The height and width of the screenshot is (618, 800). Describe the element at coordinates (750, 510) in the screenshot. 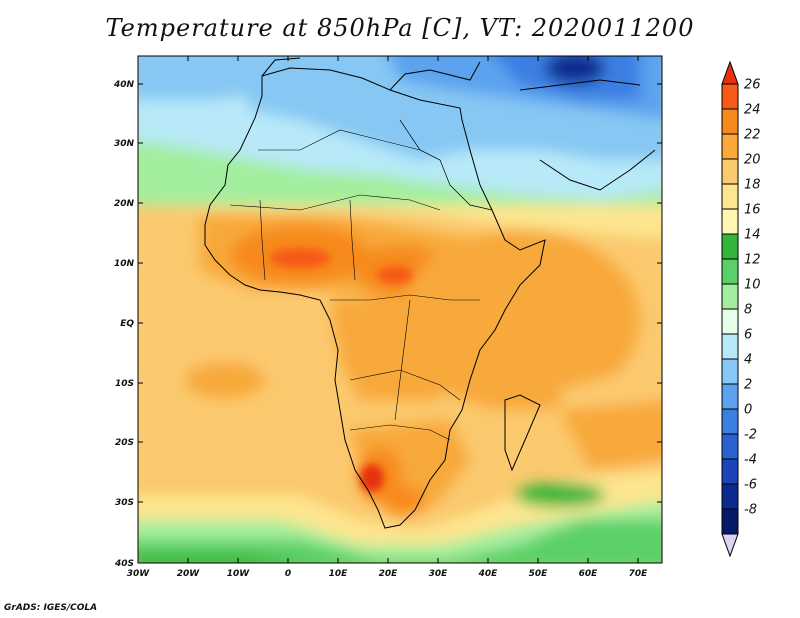

I see `colorbar-label: -8` at that location.